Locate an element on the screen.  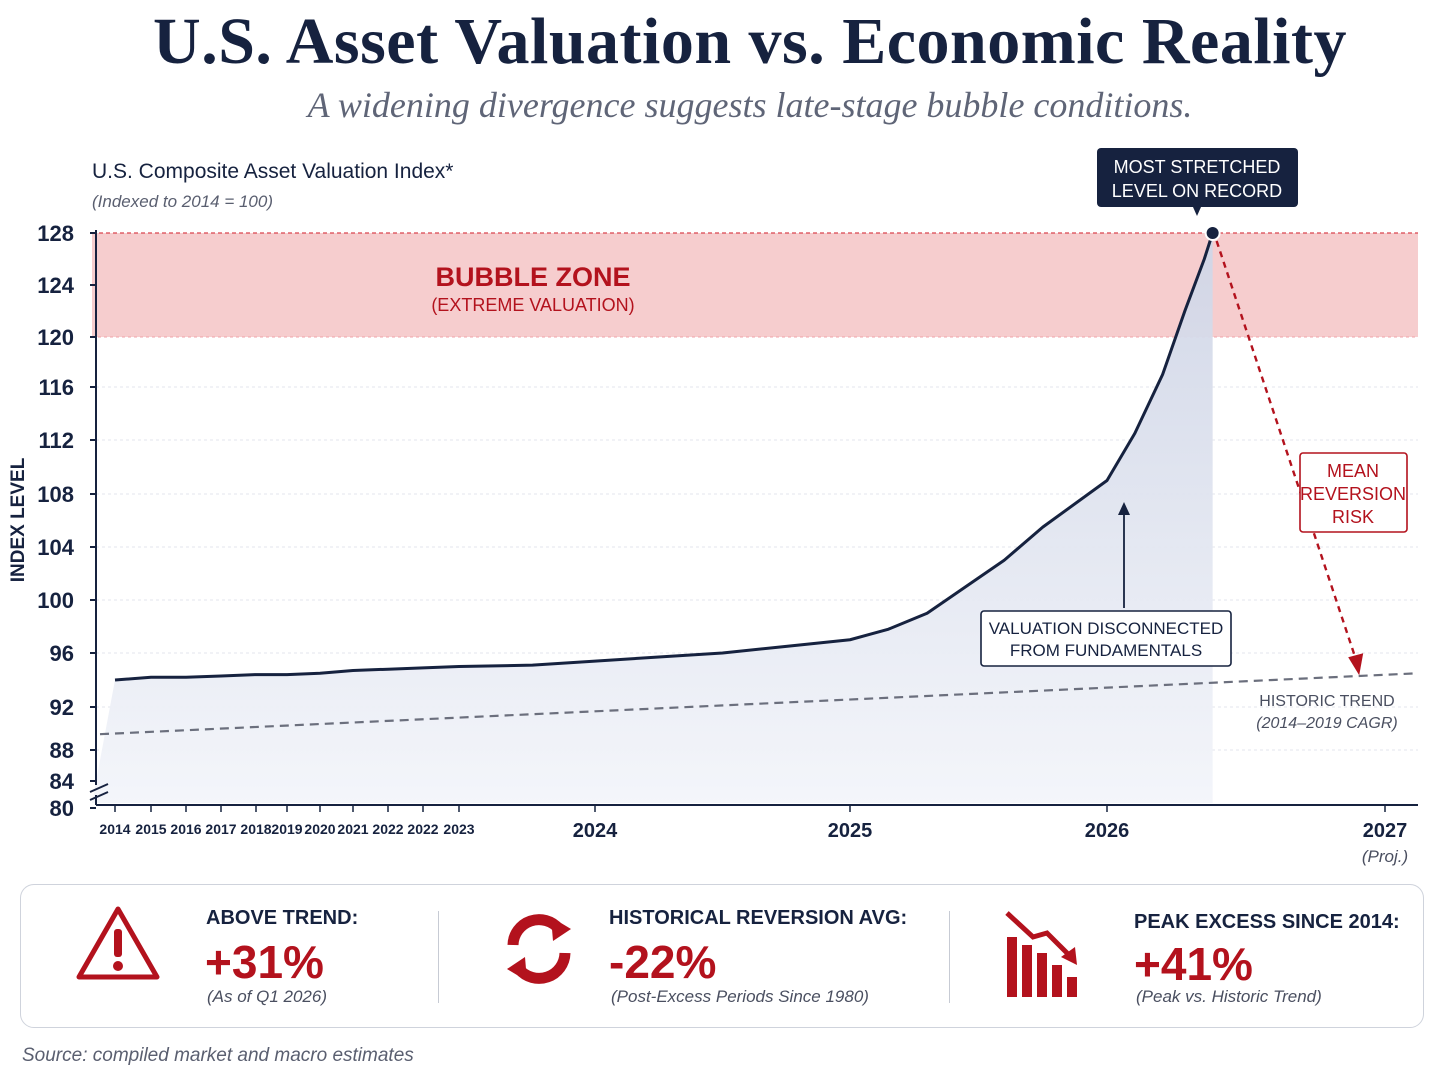
x-tick-label: 2027 is located at coordinates (1385, 831).